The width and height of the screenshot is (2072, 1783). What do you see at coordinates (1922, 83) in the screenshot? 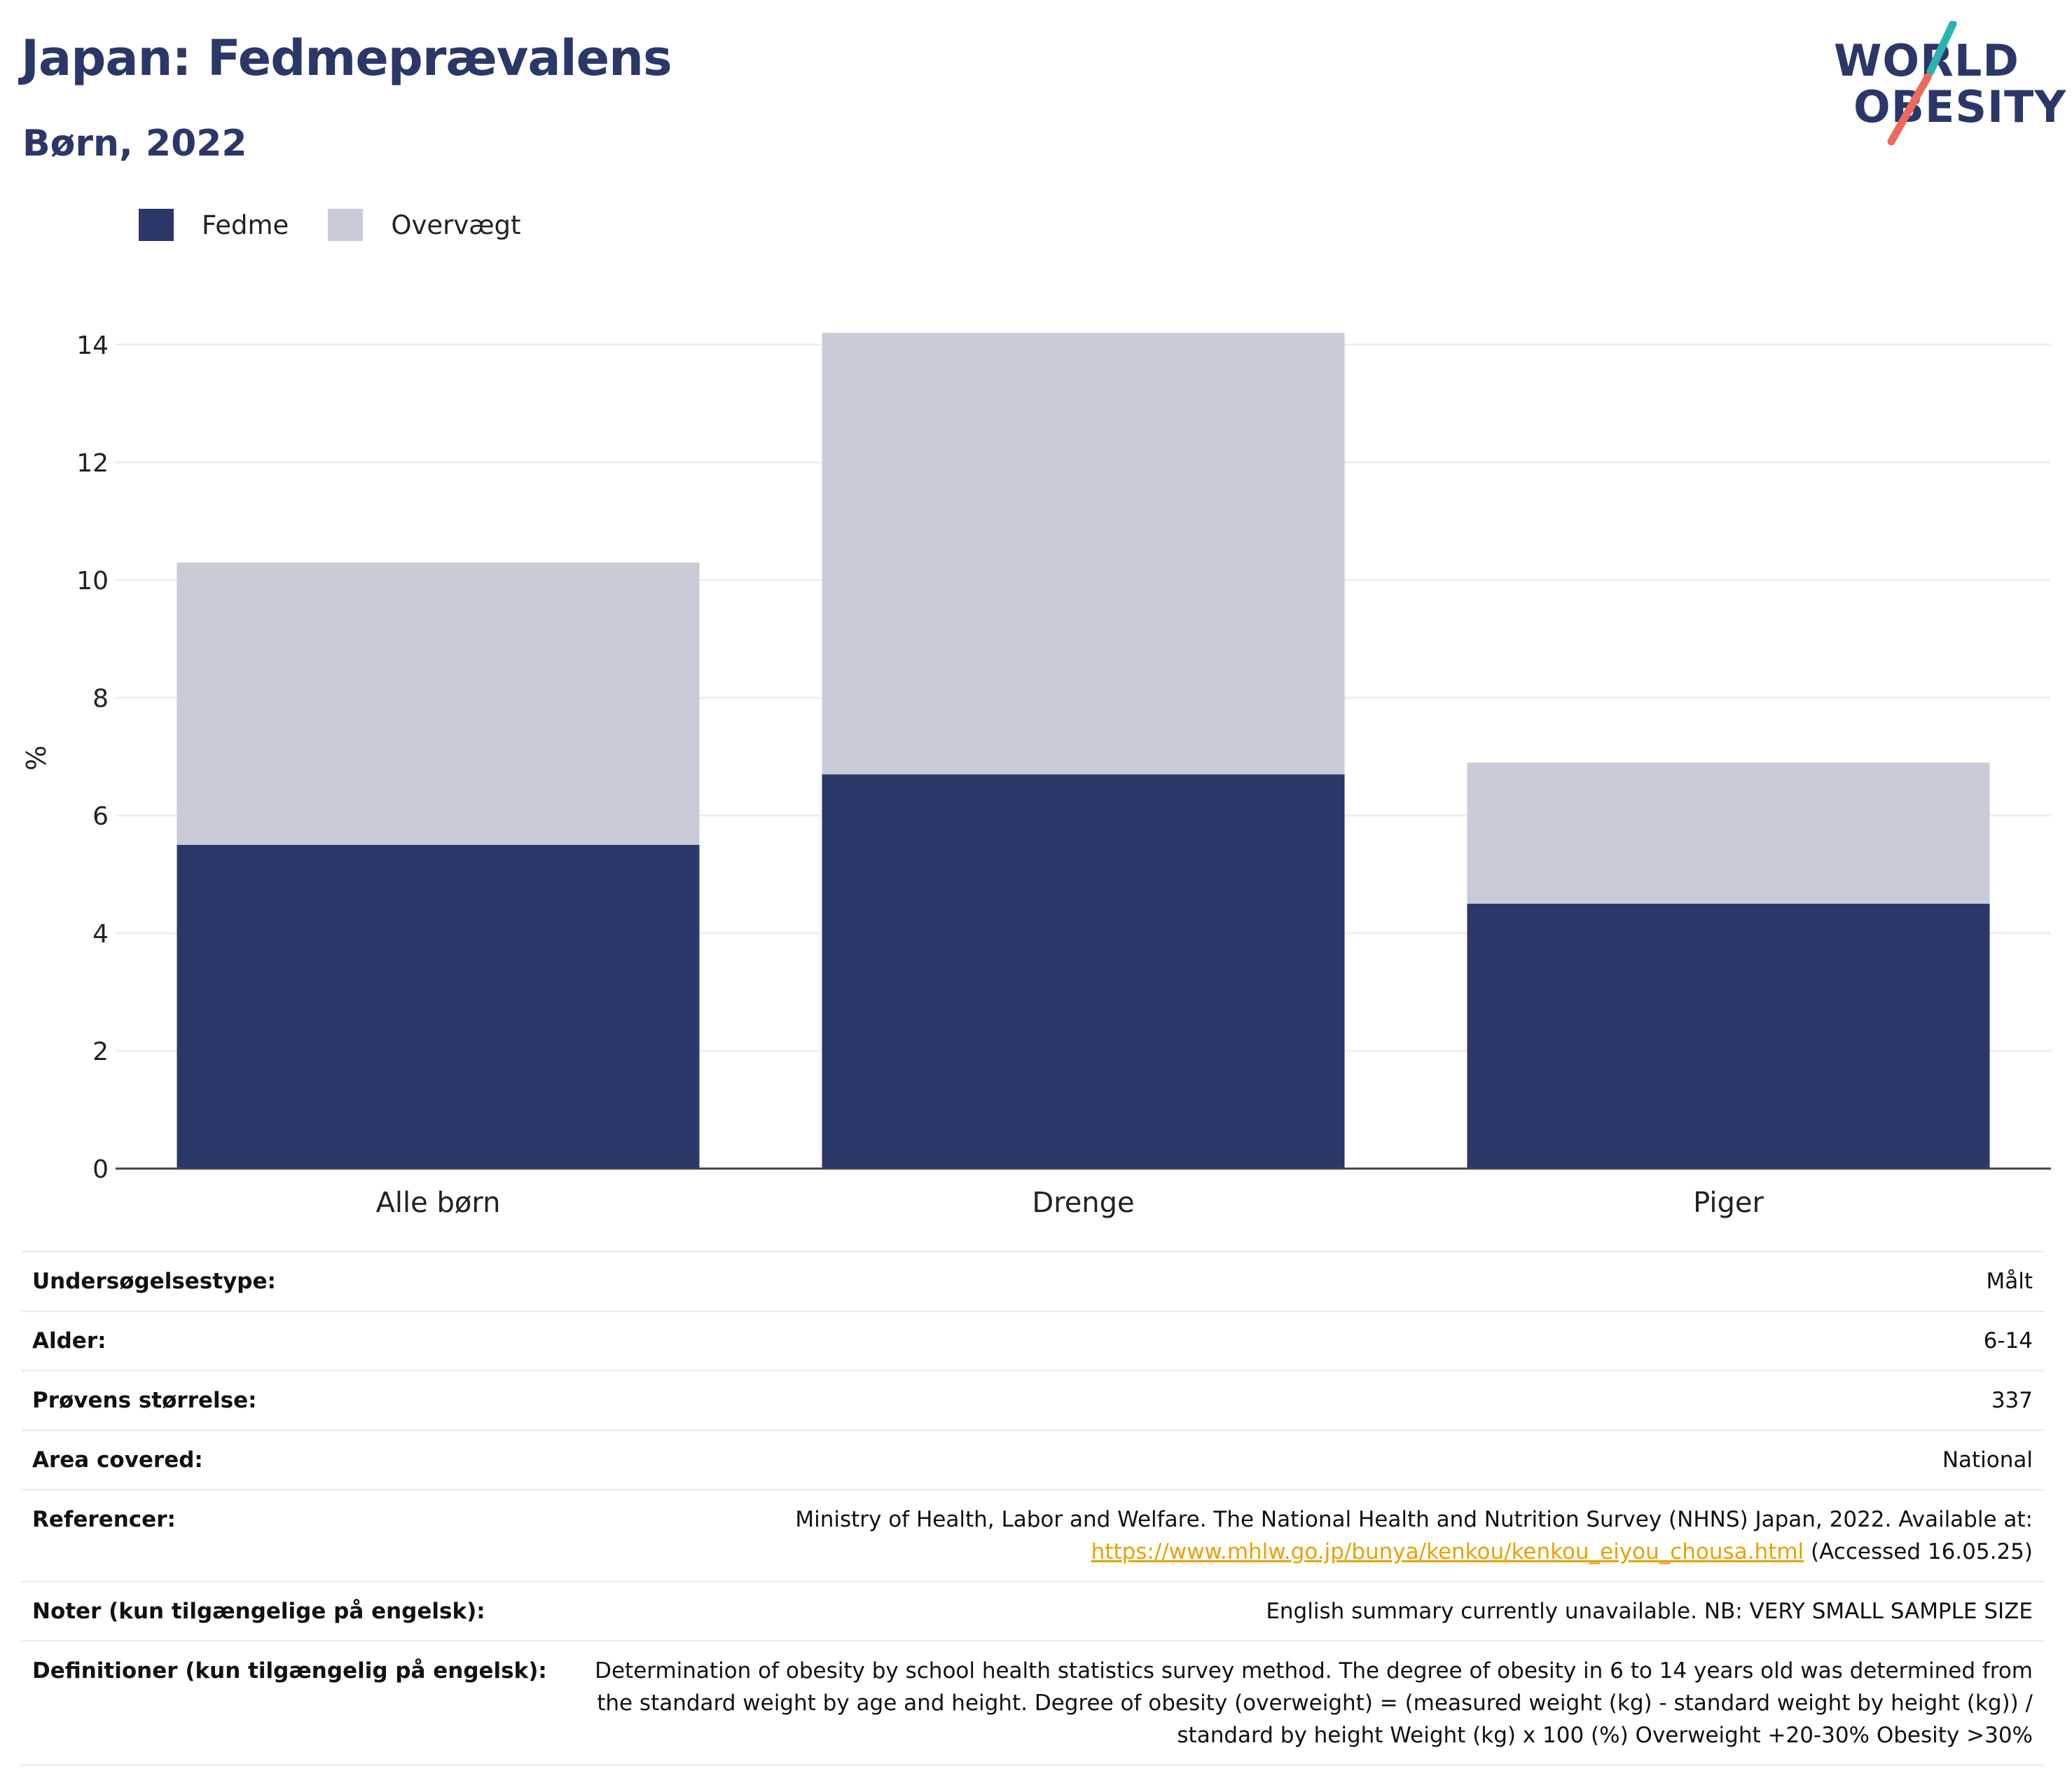
I see `logo-slash-icon` at bounding box center [1922, 83].